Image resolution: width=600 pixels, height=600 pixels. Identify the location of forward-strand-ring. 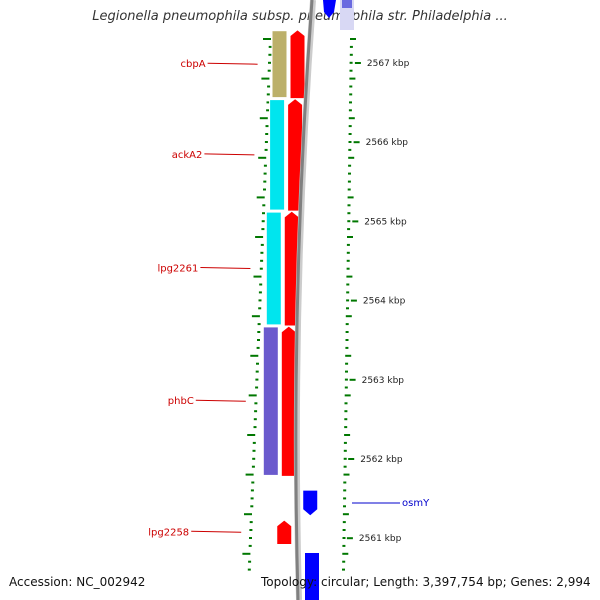
(328, 300).